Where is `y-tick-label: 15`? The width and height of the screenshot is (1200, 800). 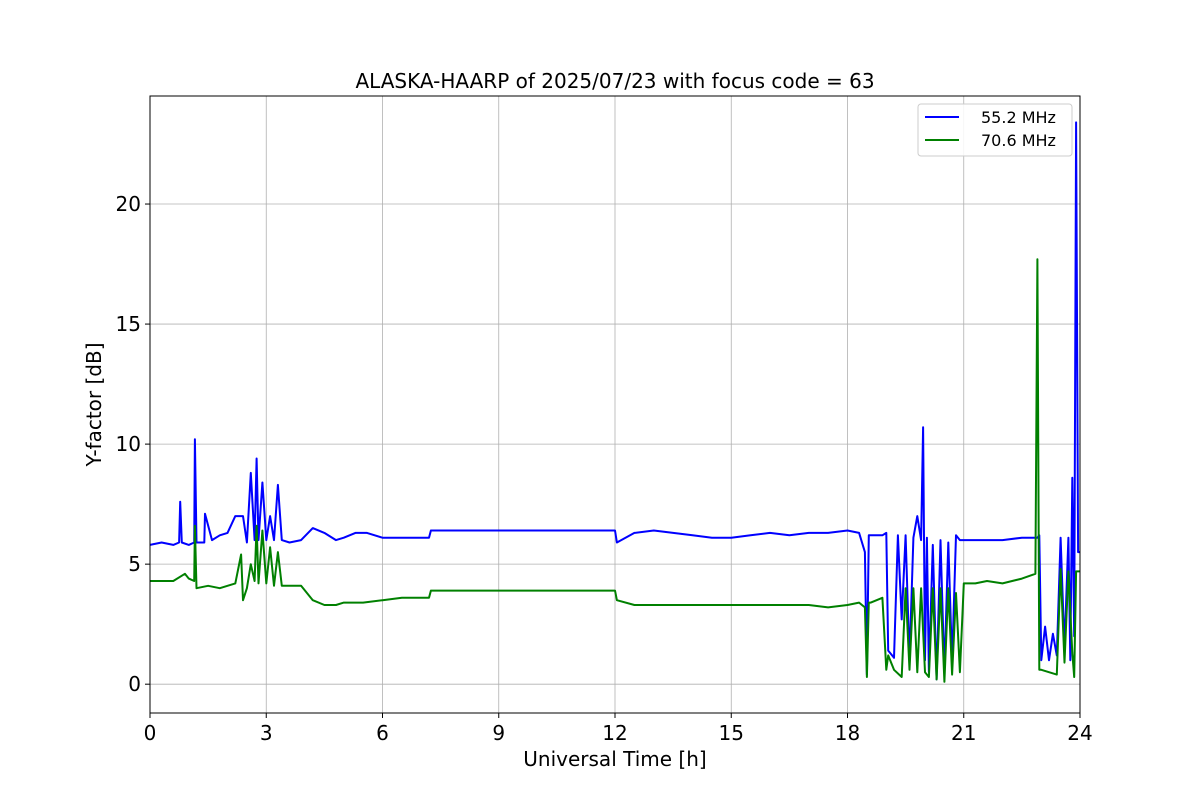
y-tick-label: 15 is located at coordinates (128, 324).